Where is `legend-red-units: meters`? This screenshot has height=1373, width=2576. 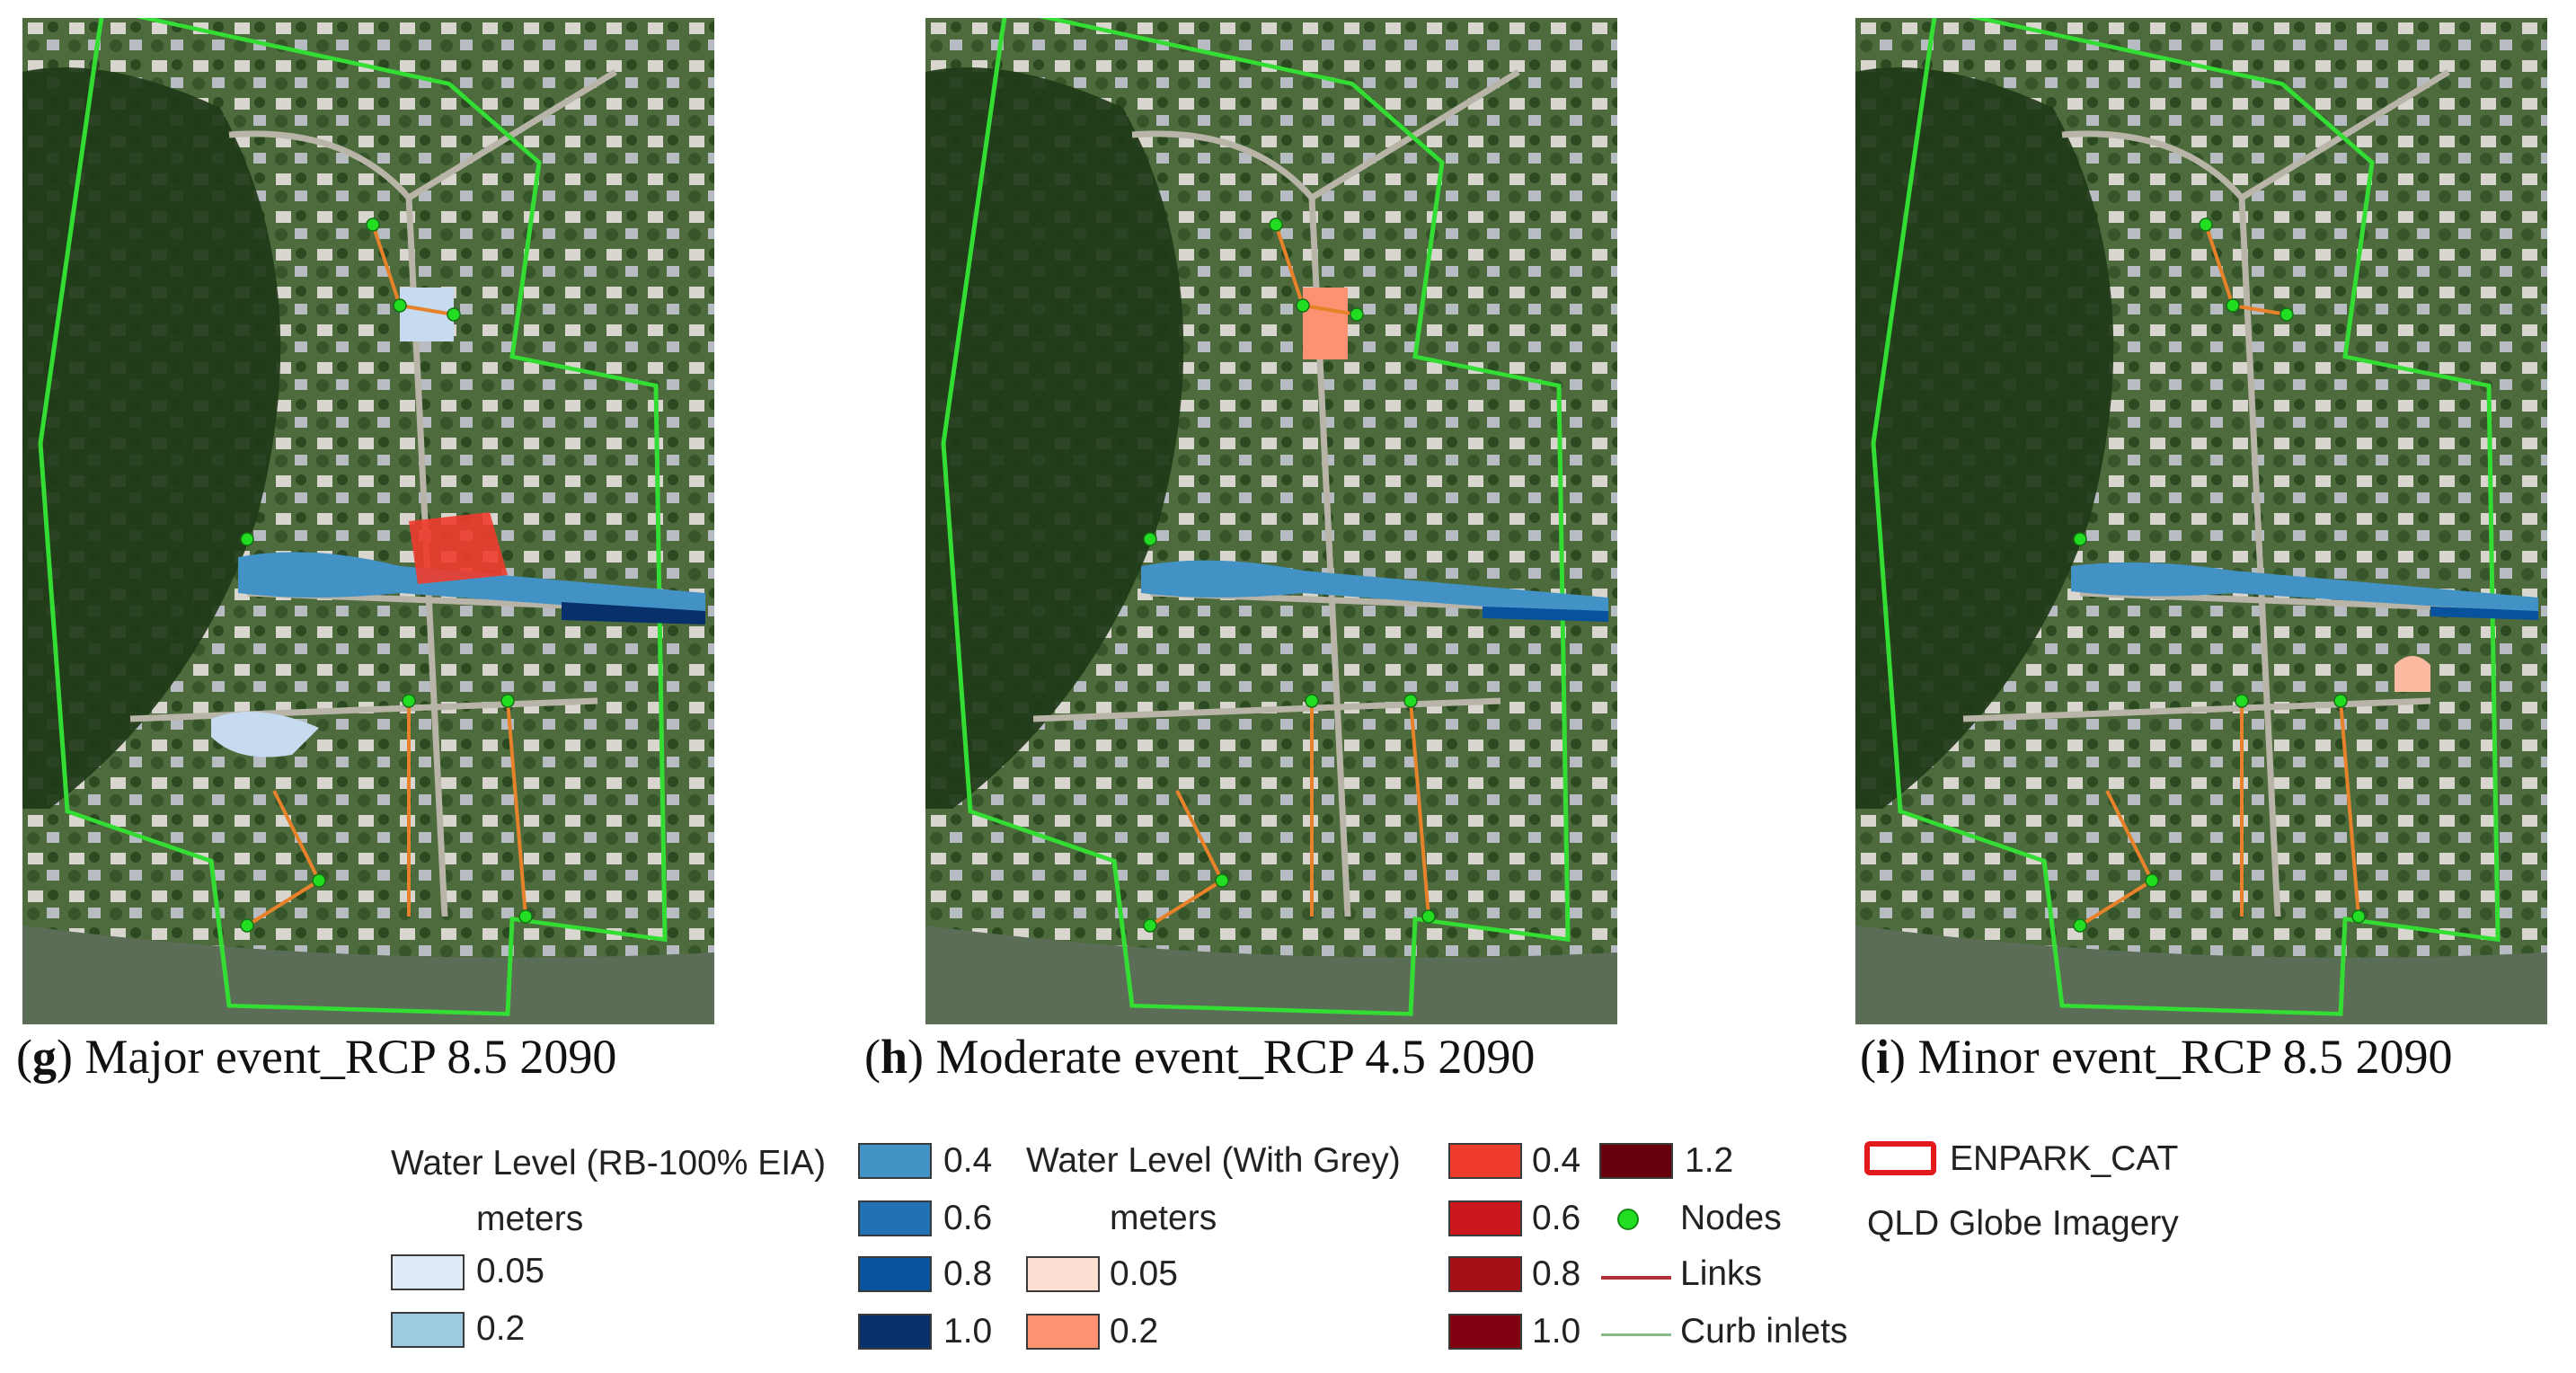
legend-red-units: meters is located at coordinates (1164, 1218).